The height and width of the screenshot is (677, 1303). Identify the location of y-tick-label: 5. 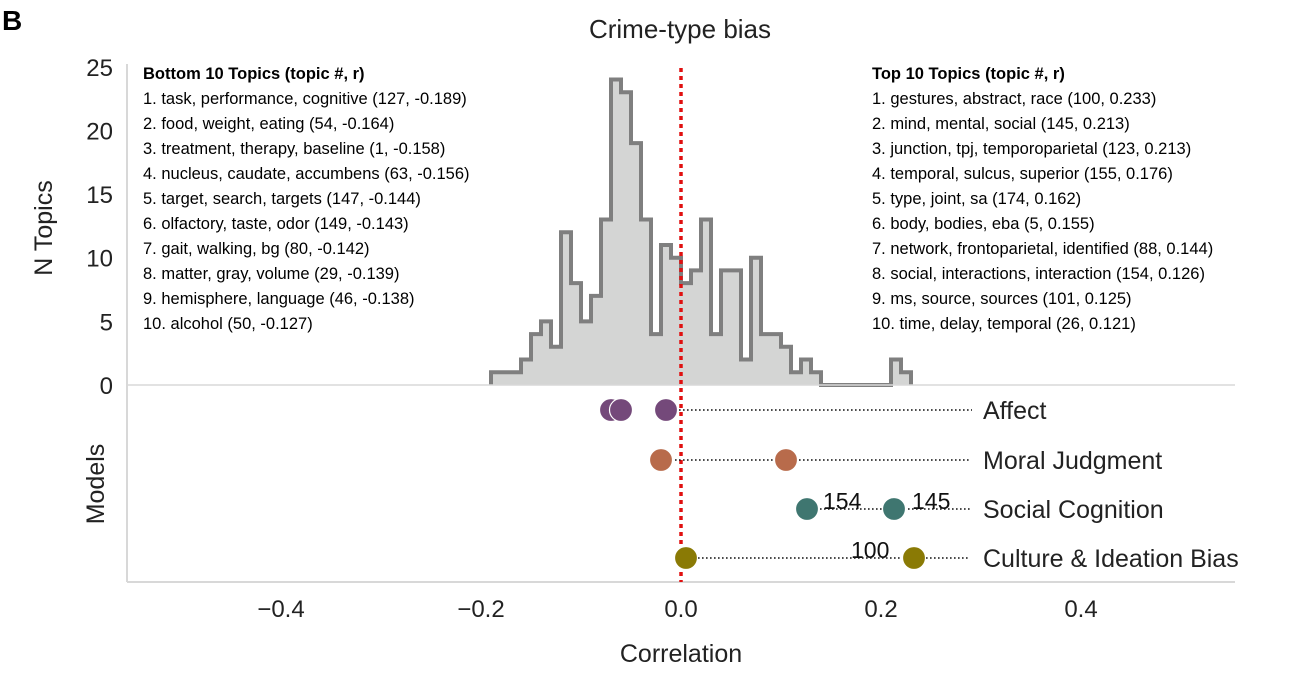
(106, 322).